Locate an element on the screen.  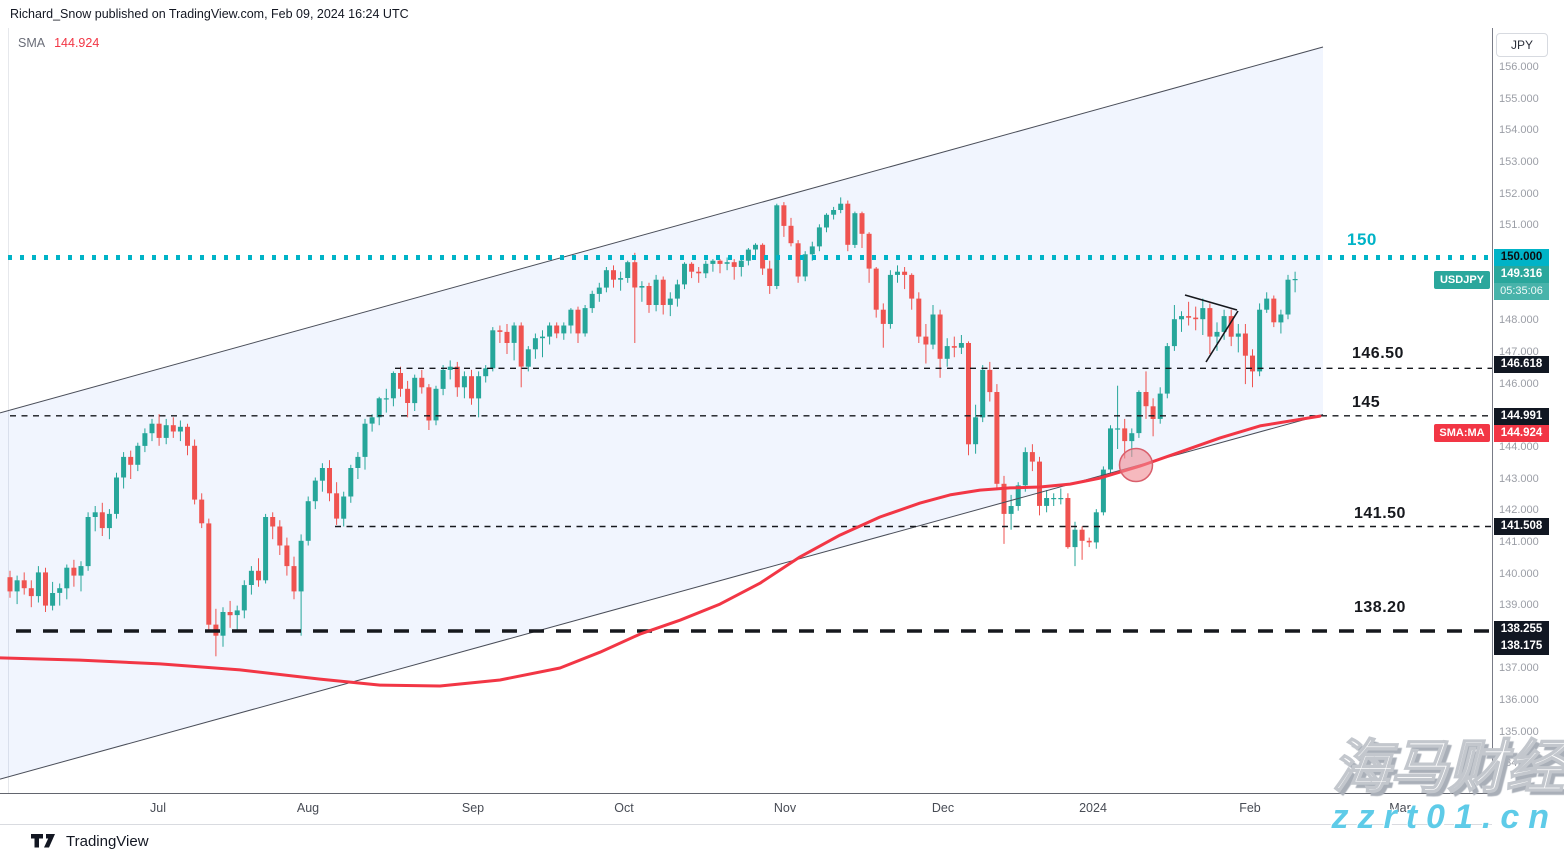
price-tick: 144.000 is located at coordinates (1519, 446).